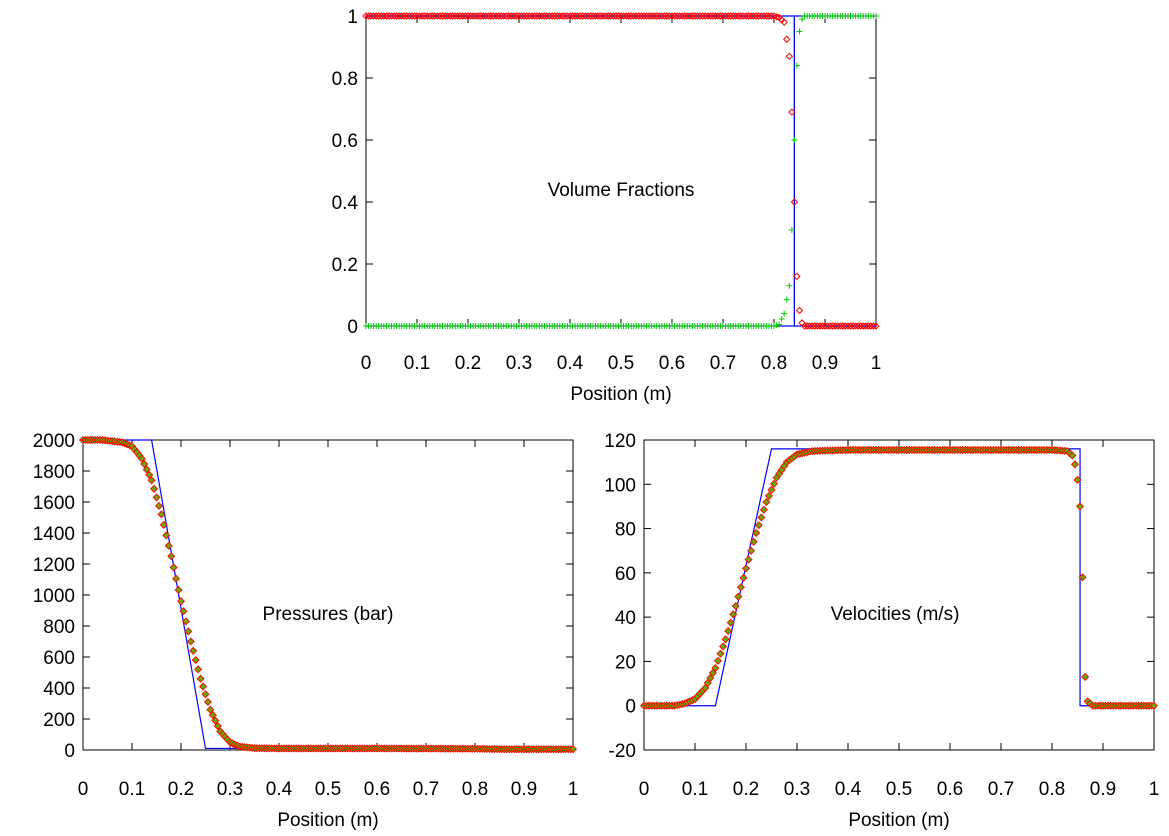  I want to click on x-tick-label: 0.8, so click(774, 363).